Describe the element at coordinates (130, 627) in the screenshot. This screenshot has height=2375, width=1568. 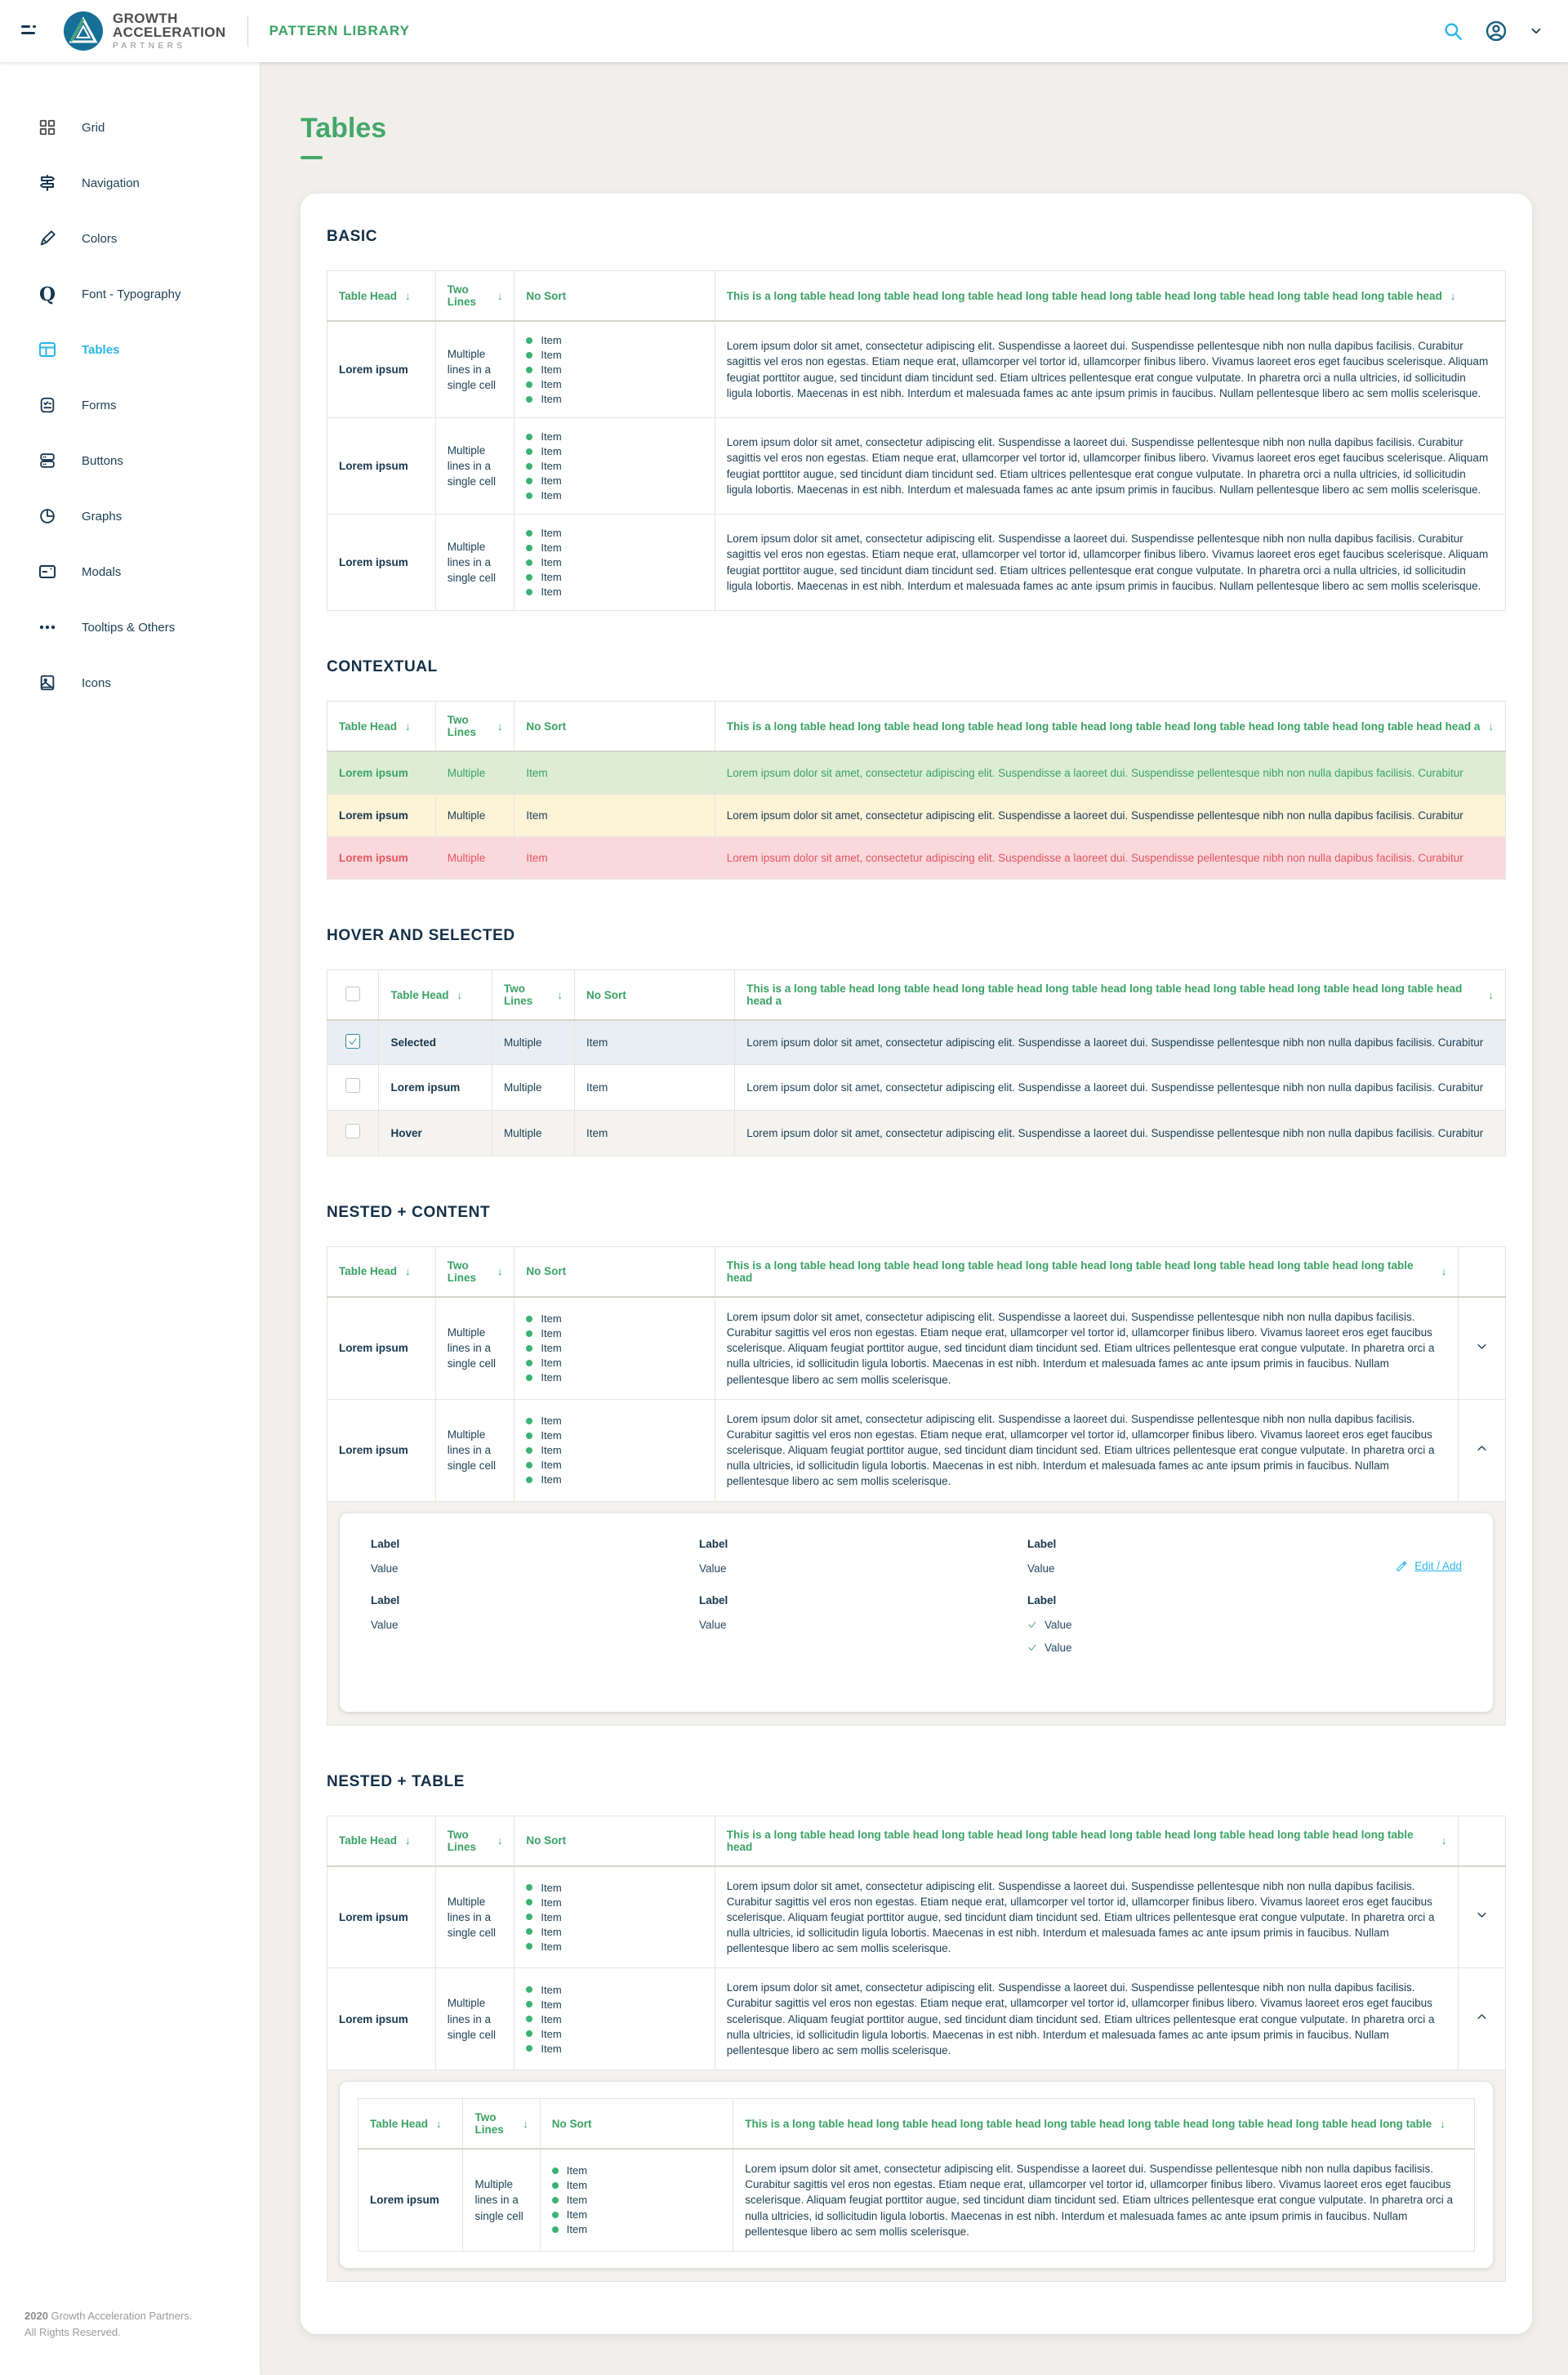
I see `sidebar-item-tooltips: Tooltips & Others` at that location.